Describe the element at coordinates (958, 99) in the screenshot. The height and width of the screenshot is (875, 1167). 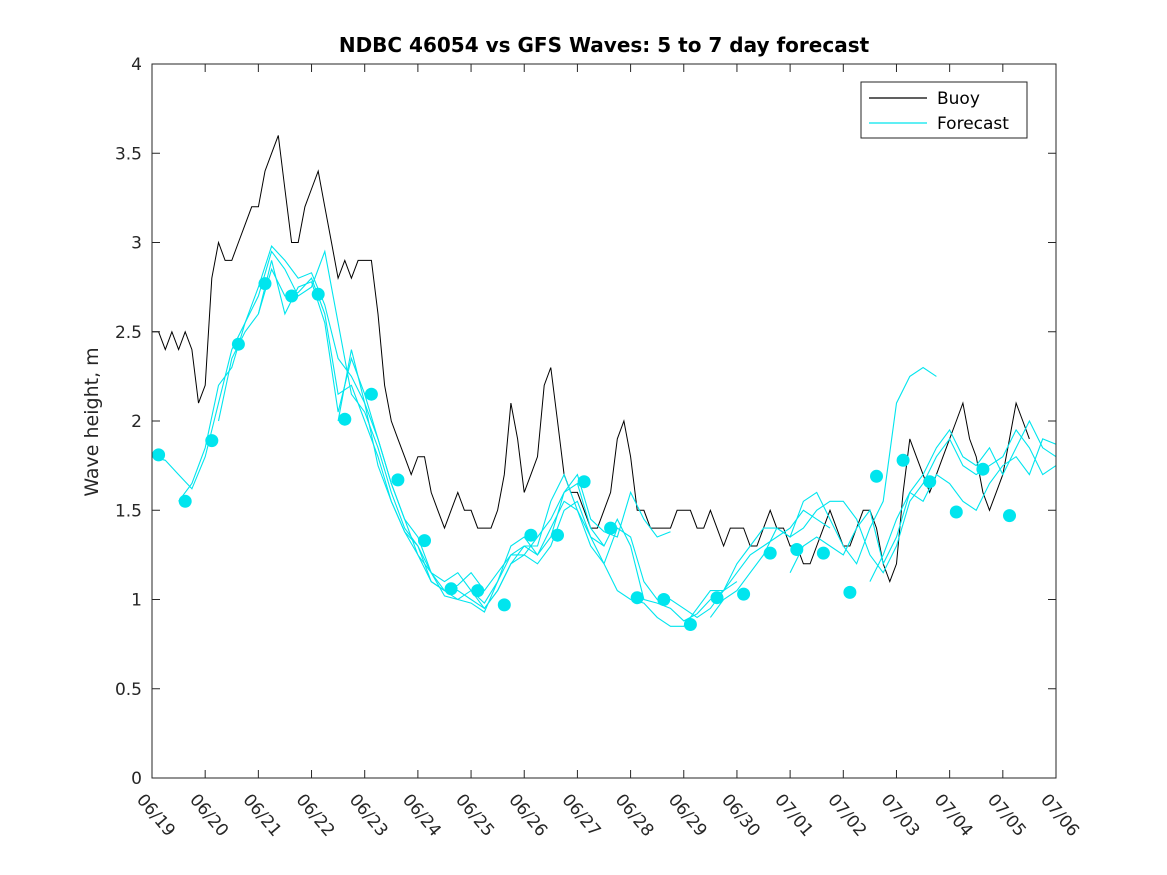
I see `legend-label: Buoy` at that location.